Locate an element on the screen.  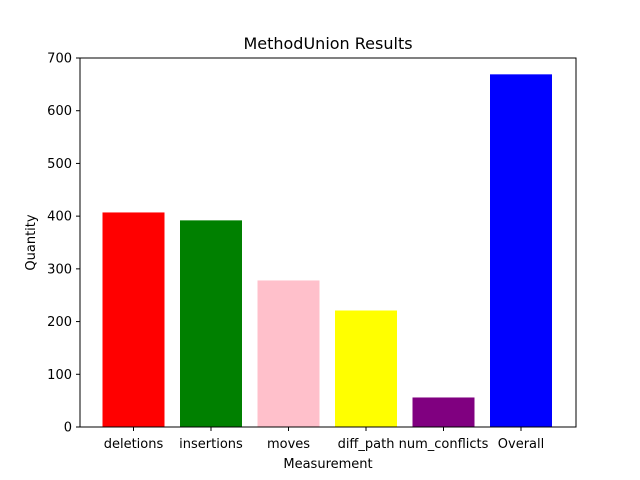
y-tick-label: 200 is located at coordinates (59, 322).